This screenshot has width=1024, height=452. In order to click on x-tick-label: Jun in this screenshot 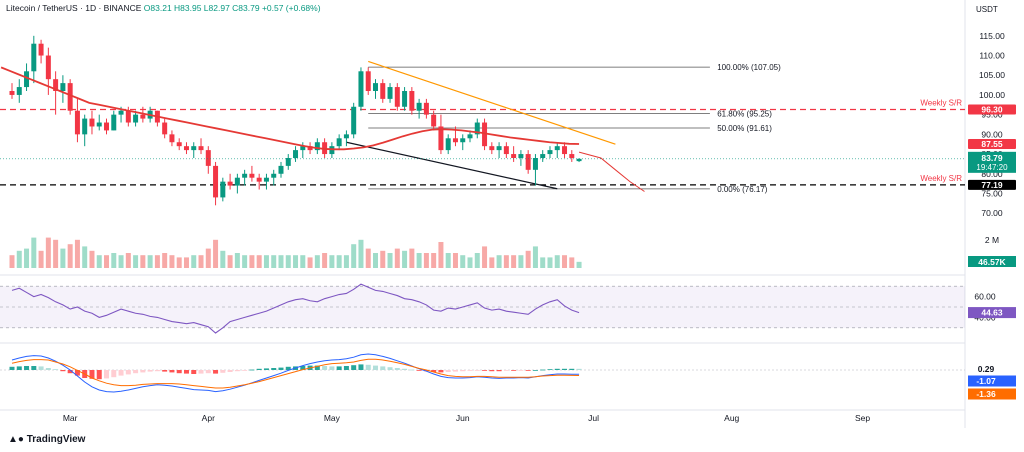, I will do `click(463, 418)`.